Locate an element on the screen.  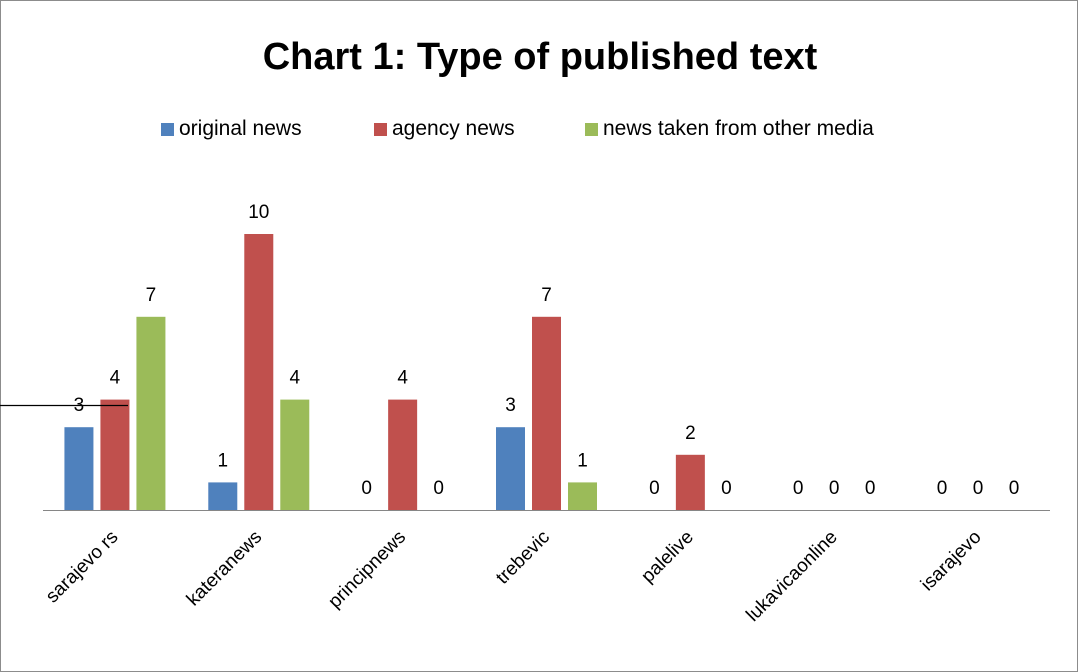
x-tick-label-isarajevo: isarajevo is located at coordinates (951, 561).